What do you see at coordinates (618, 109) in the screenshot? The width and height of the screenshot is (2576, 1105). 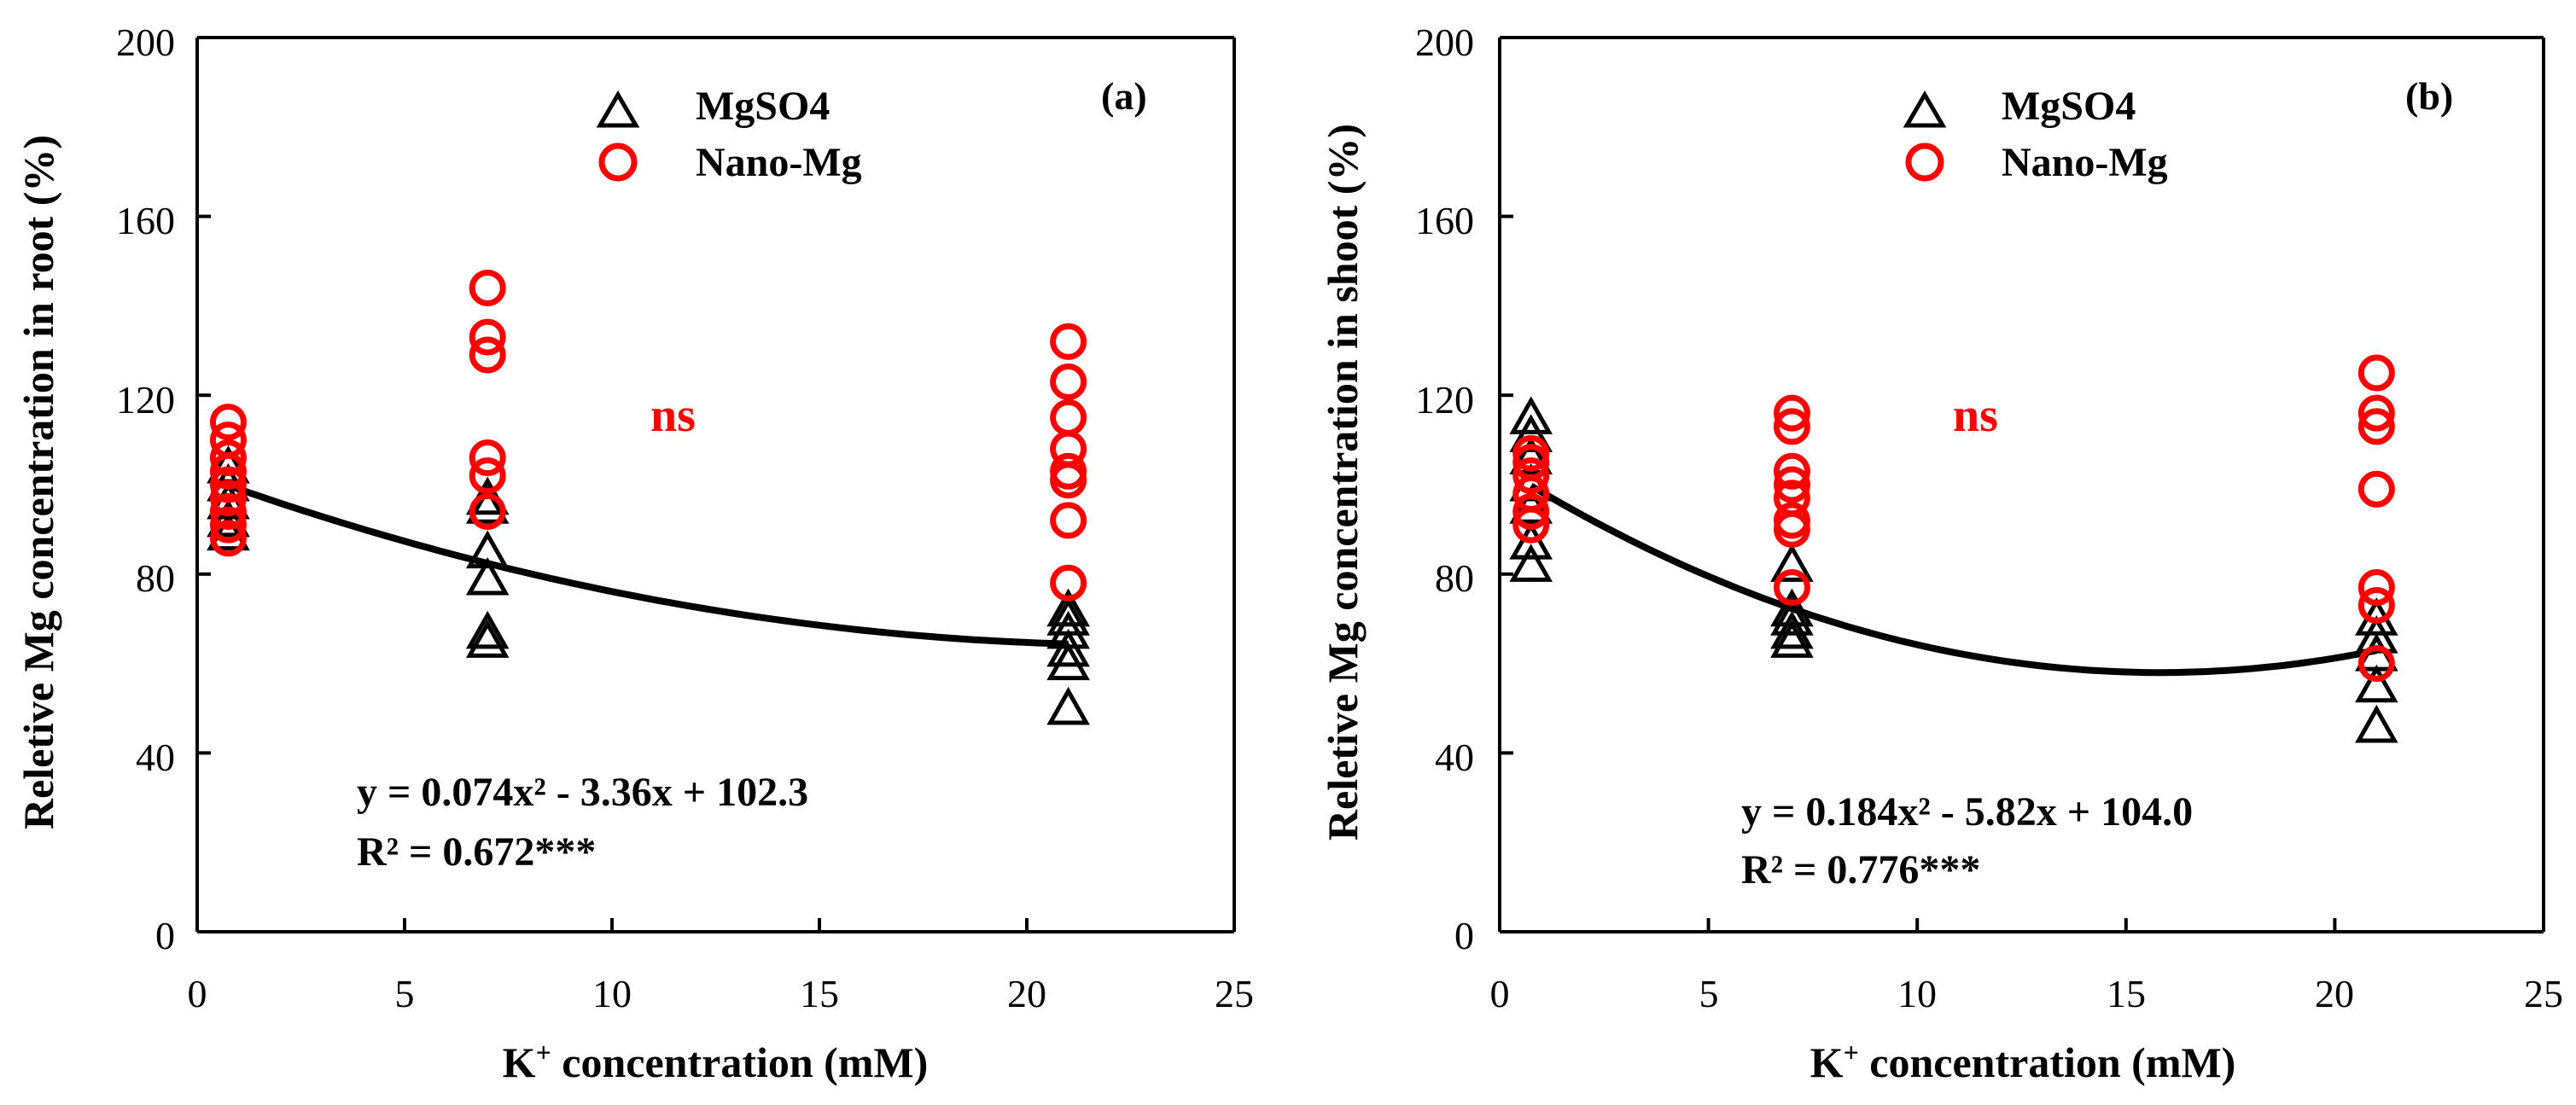 I see `legend-triangle-marker` at bounding box center [618, 109].